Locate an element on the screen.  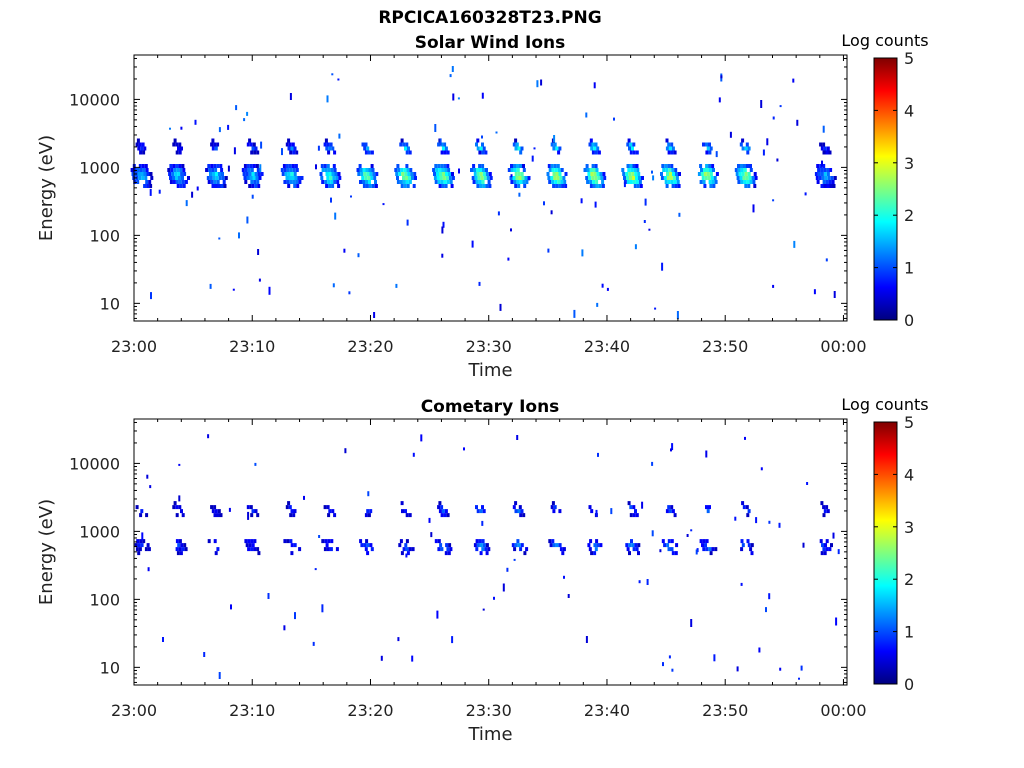
x-axis-label: Time is located at coordinates (489, 734).